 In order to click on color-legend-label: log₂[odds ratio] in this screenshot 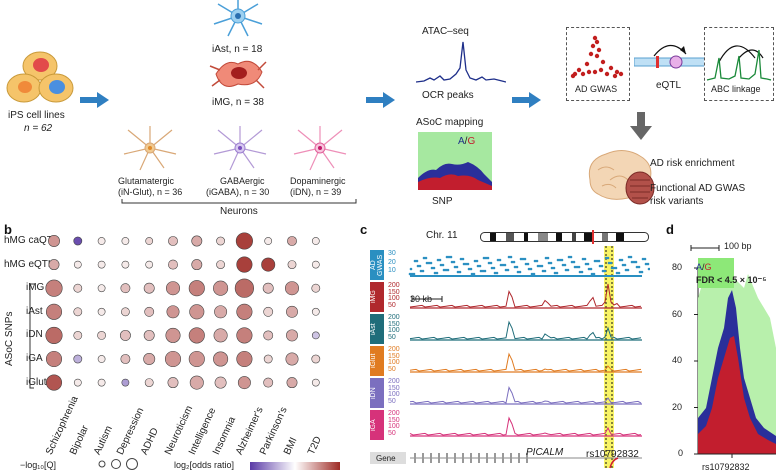, I will do `click(204, 465)`.